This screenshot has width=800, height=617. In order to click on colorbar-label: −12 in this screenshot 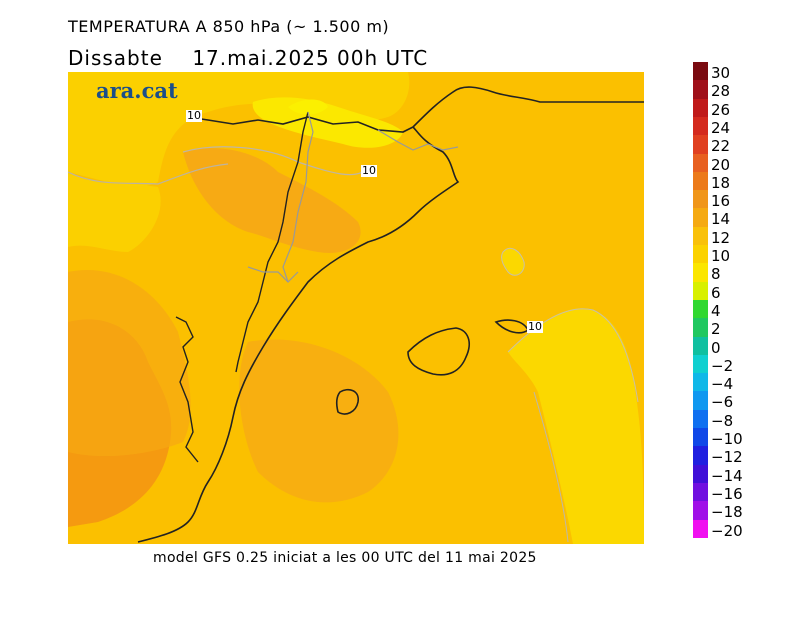, I will do `click(727, 457)`.